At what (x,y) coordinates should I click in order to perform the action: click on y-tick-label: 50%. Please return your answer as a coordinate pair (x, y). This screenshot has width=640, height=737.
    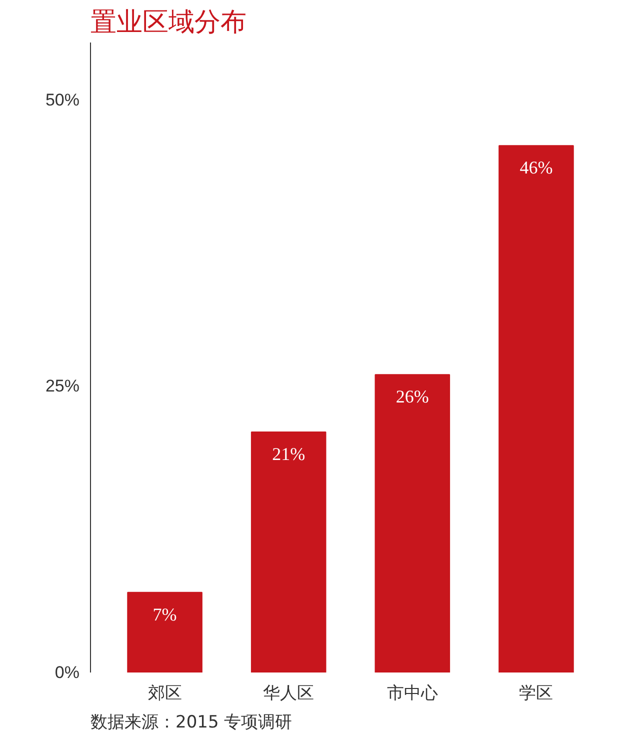
    Looking at the image, I should click on (62, 100).